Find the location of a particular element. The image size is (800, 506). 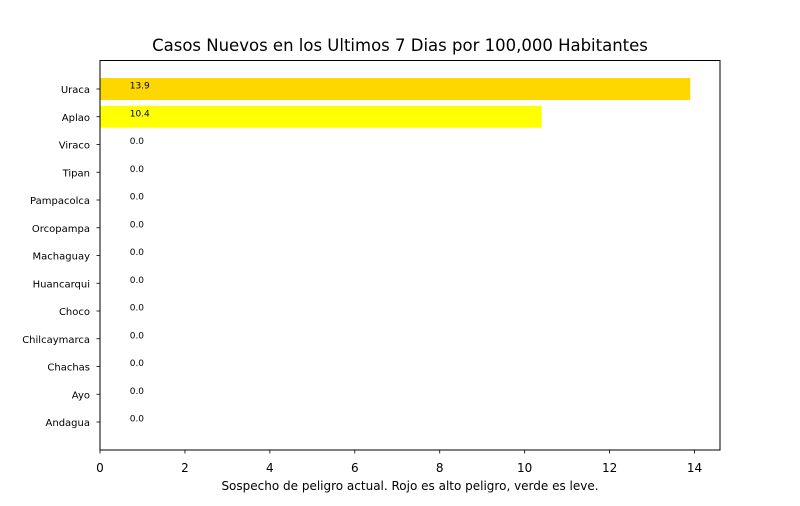

y-tick-label: Uraca is located at coordinates (75, 90).